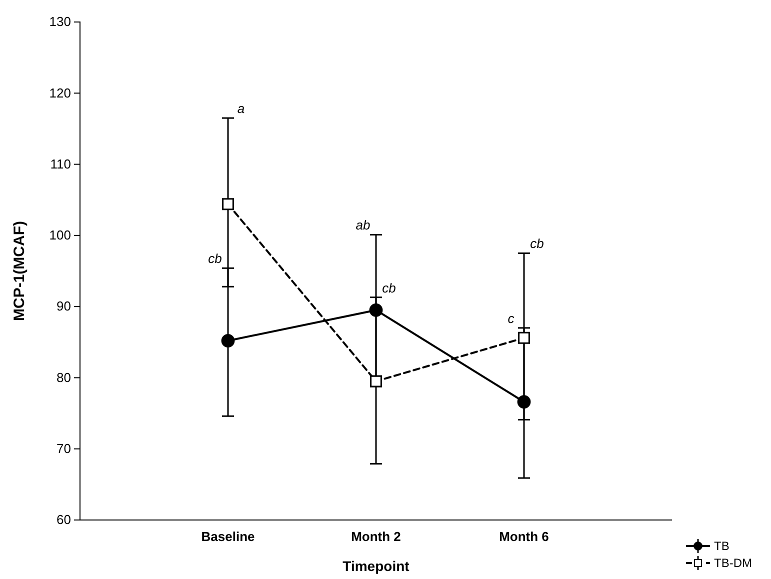 Image resolution: width=771 pixels, height=579 pixels. What do you see at coordinates (376, 536) in the screenshot?
I see `x-tick-label: Month 2` at bounding box center [376, 536].